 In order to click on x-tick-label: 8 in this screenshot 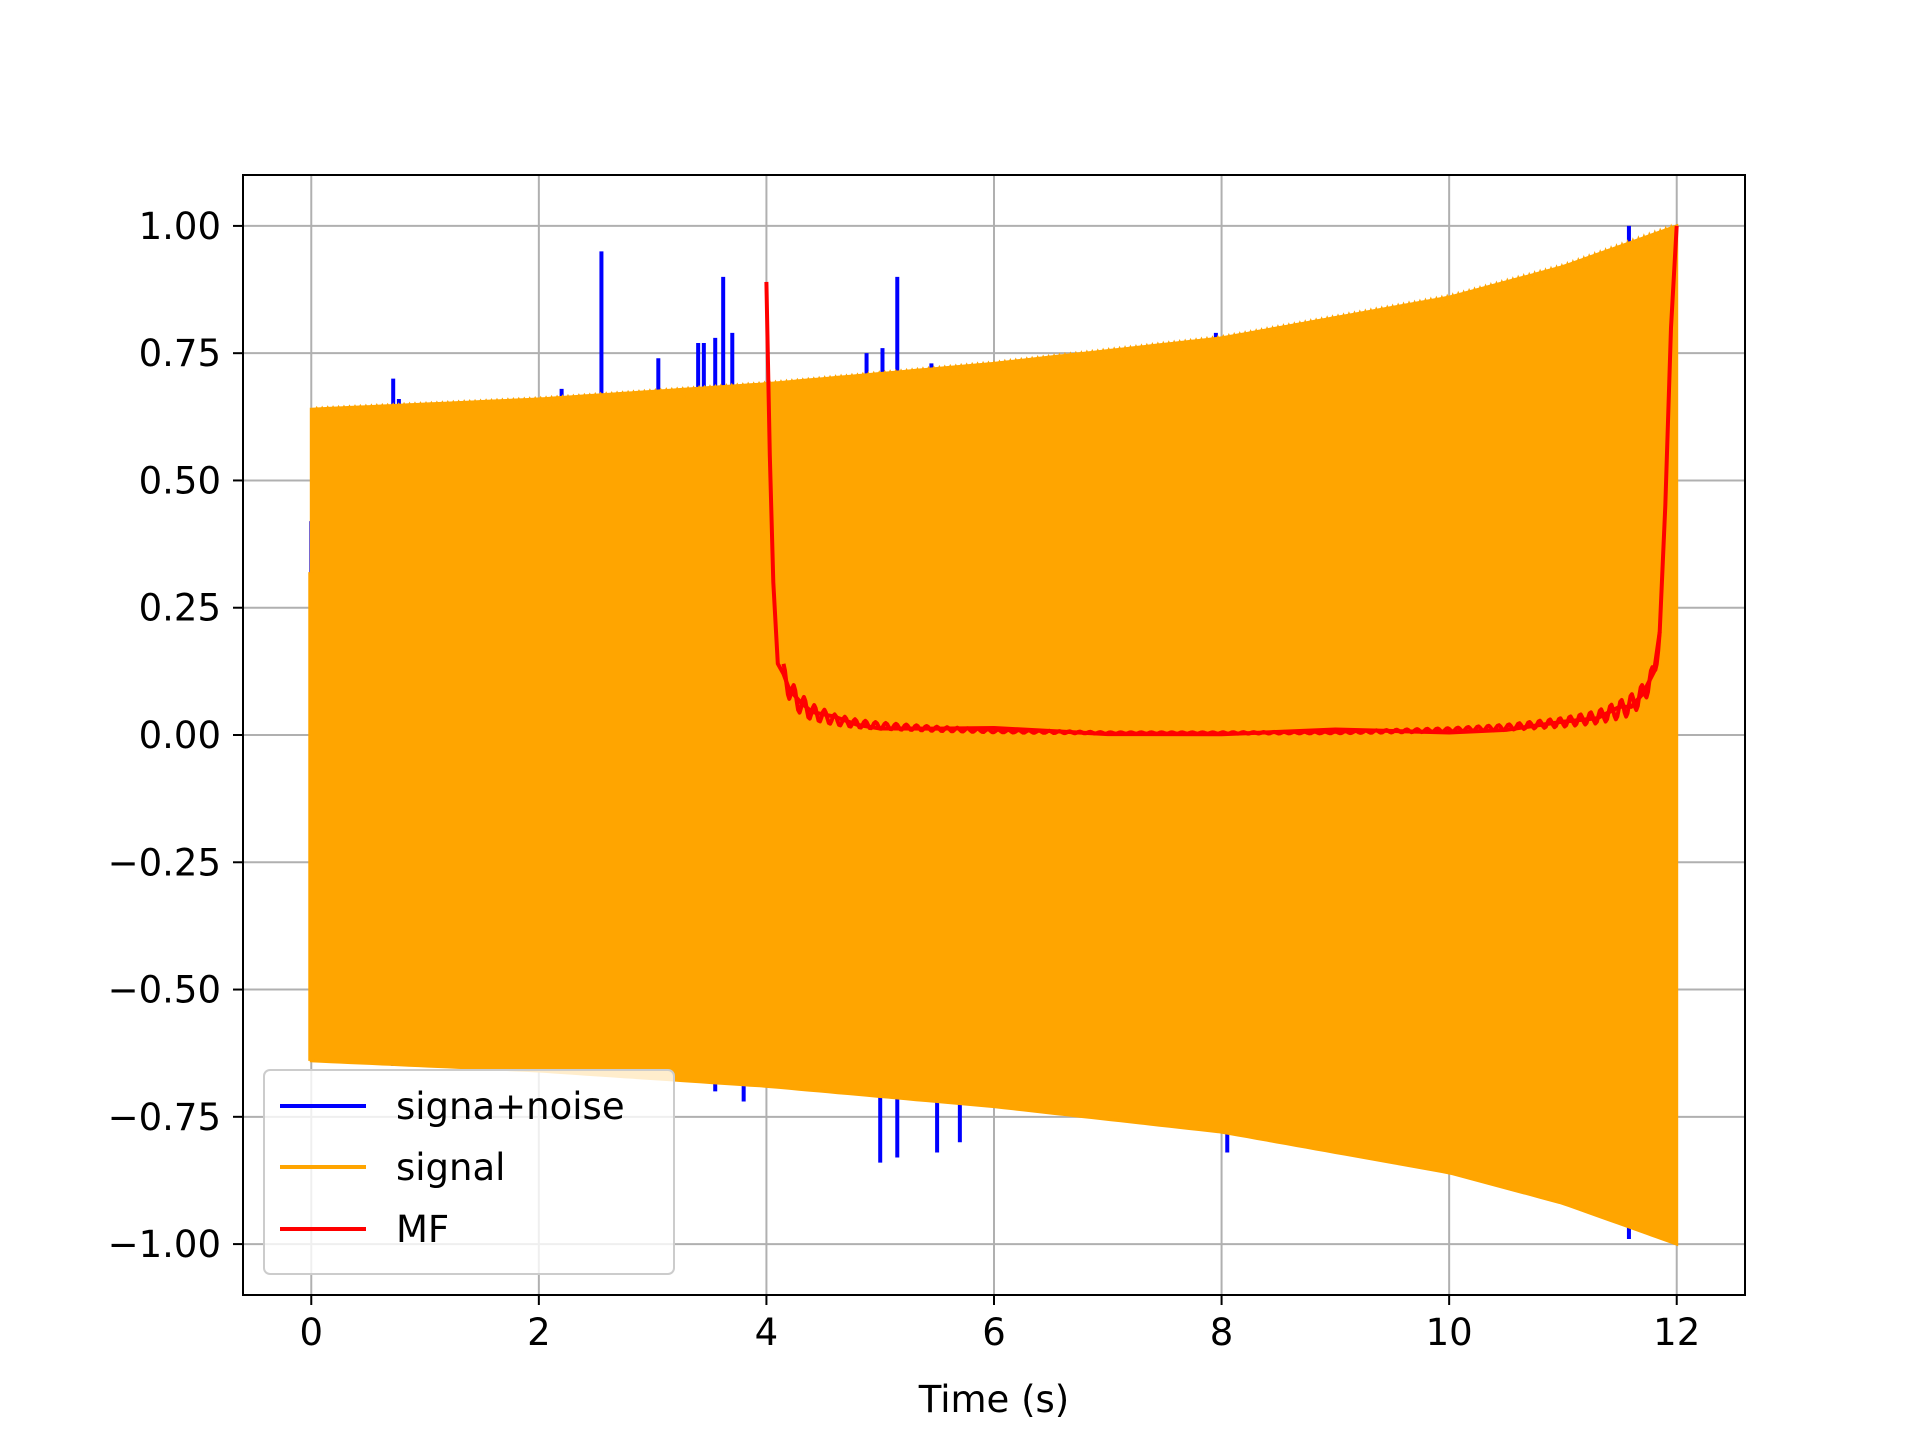, I will do `click(1222, 1332)`.